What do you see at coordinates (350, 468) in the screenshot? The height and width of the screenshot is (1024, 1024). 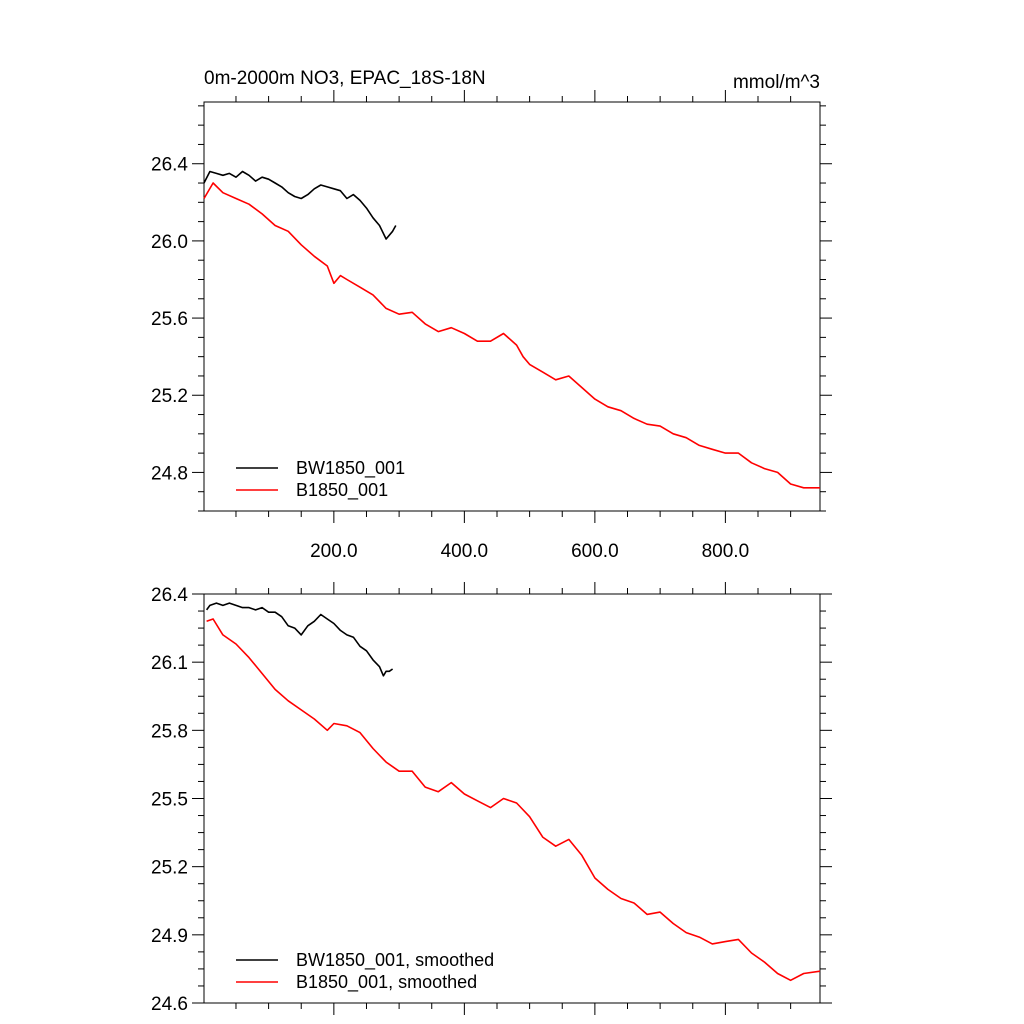 I see `legend-label: BW1850_001` at bounding box center [350, 468].